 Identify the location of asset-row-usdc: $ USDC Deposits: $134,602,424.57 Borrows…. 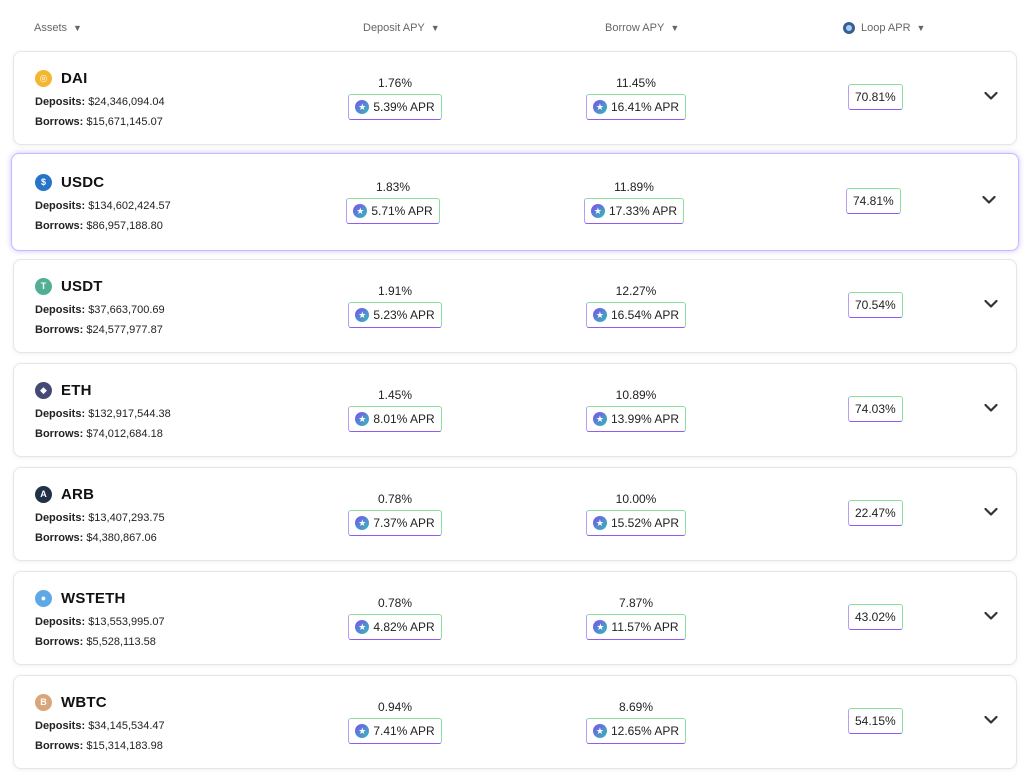
(515, 202).